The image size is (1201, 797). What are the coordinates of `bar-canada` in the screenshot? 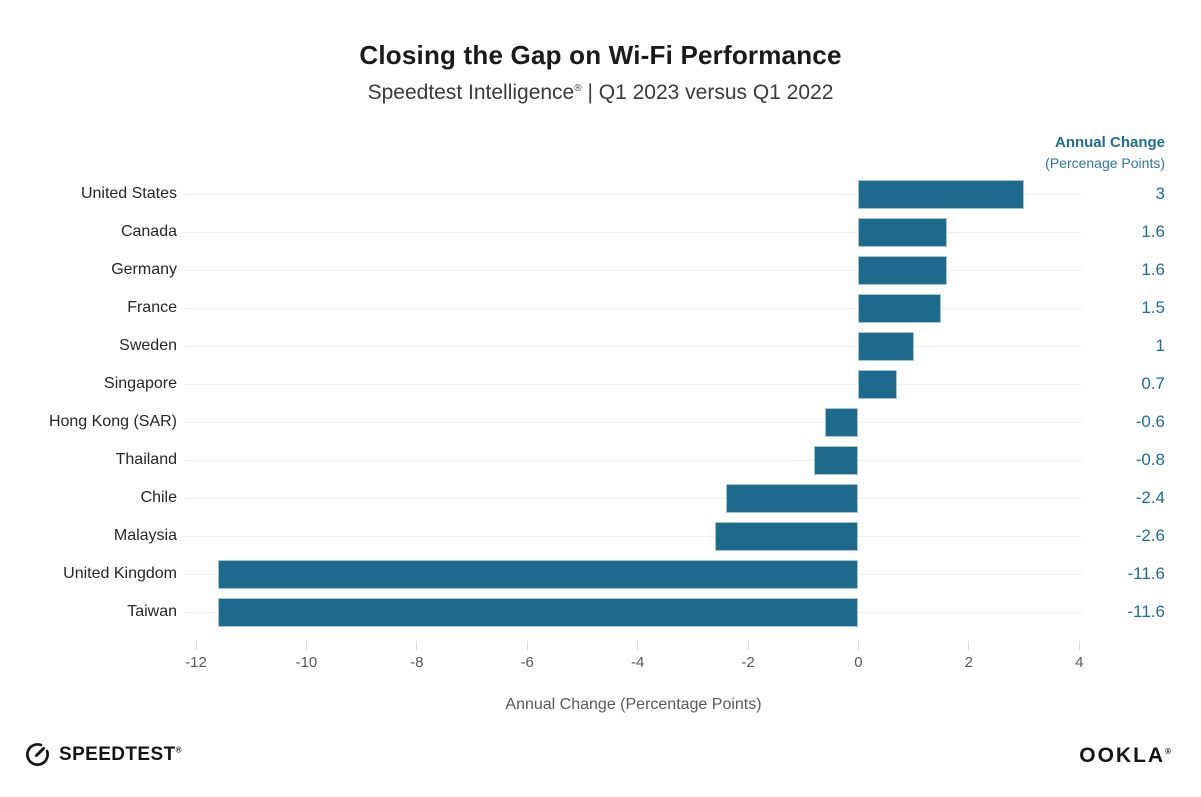 It's located at (902, 232).